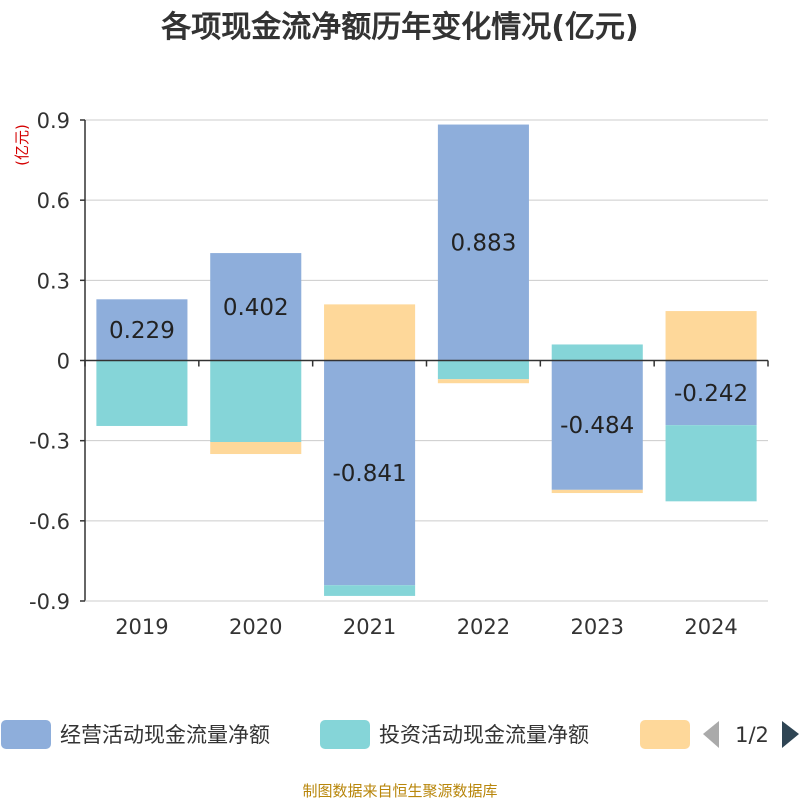 The width and height of the screenshot is (800, 800). I want to click on bar-investing-2024, so click(711, 463).